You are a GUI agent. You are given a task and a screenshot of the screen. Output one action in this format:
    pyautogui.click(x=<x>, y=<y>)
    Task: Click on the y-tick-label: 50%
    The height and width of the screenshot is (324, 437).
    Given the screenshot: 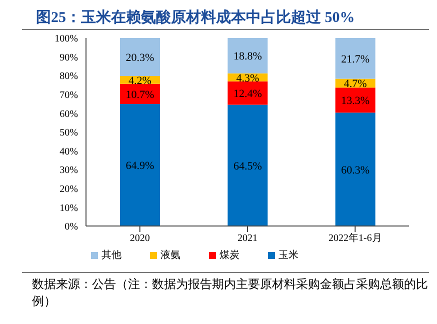 What is the action you would take?
    pyautogui.click(x=69, y=133)
    